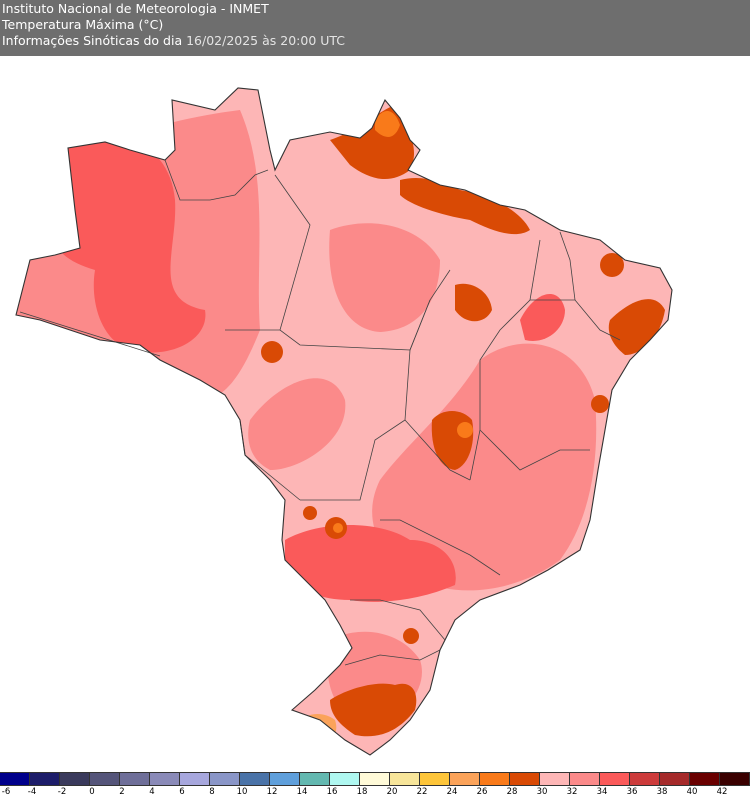 This screenshot has width=750, height=800. What do you see at coordinates (600, 404) in the screenshot?
I see `spot-28-30-c` at bounding box center [600, 404].